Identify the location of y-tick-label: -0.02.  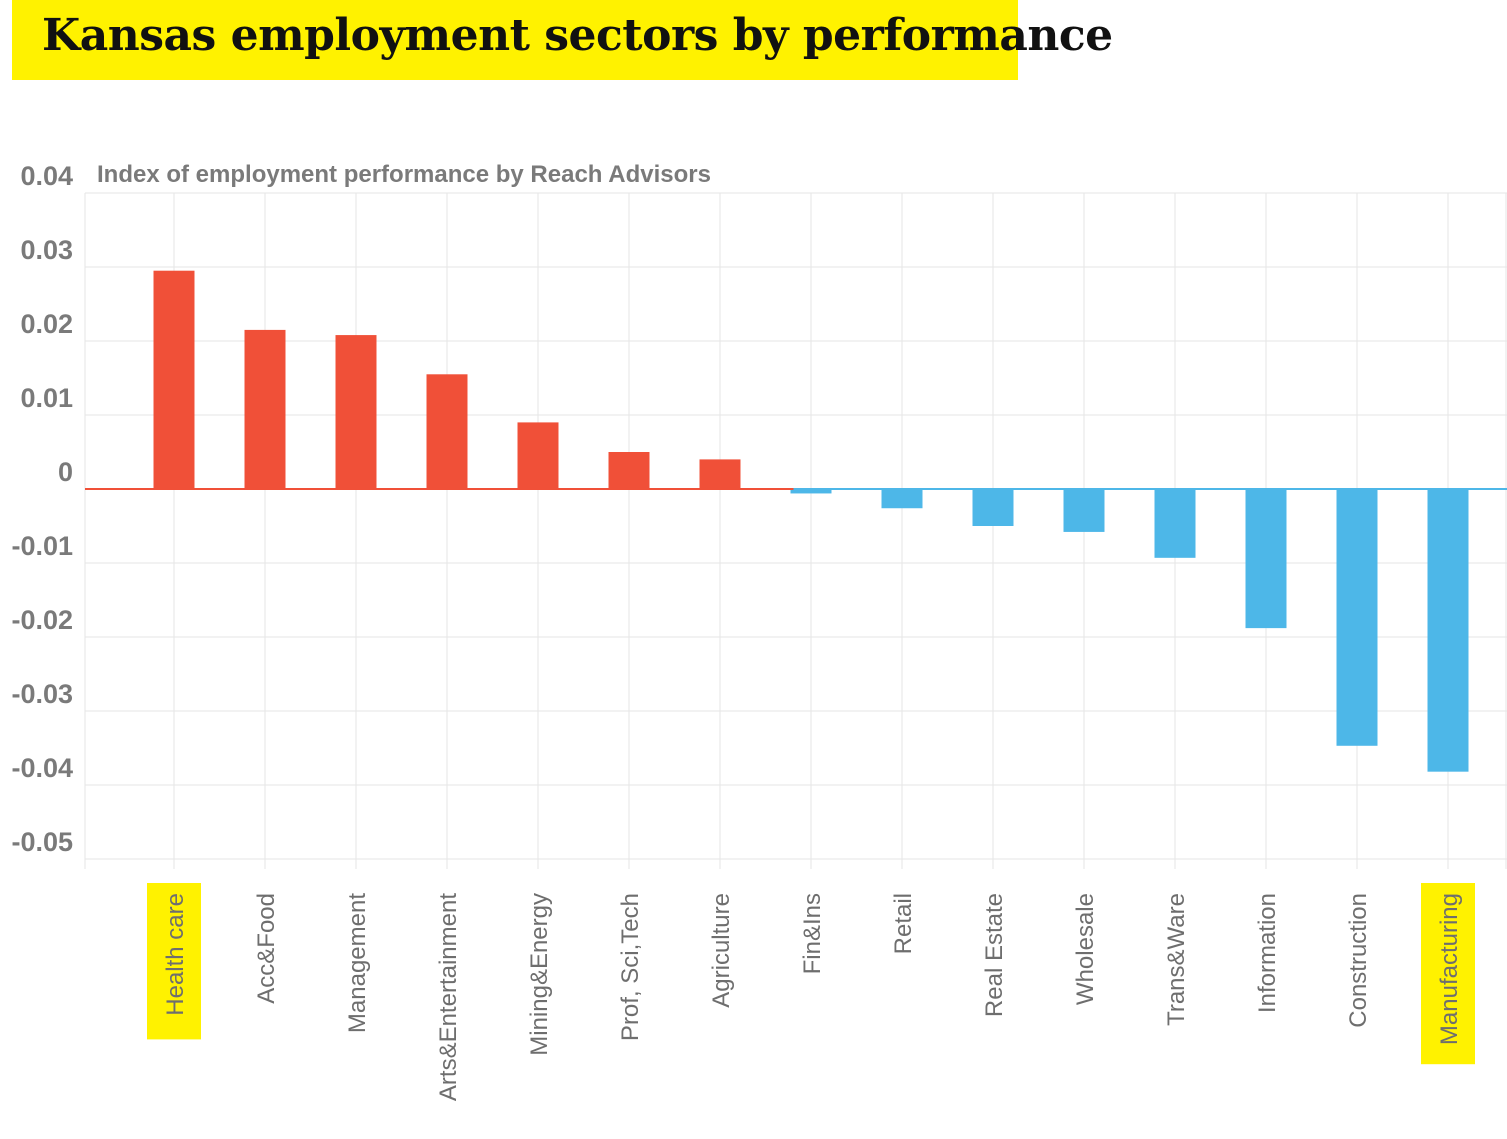
(42, 620).